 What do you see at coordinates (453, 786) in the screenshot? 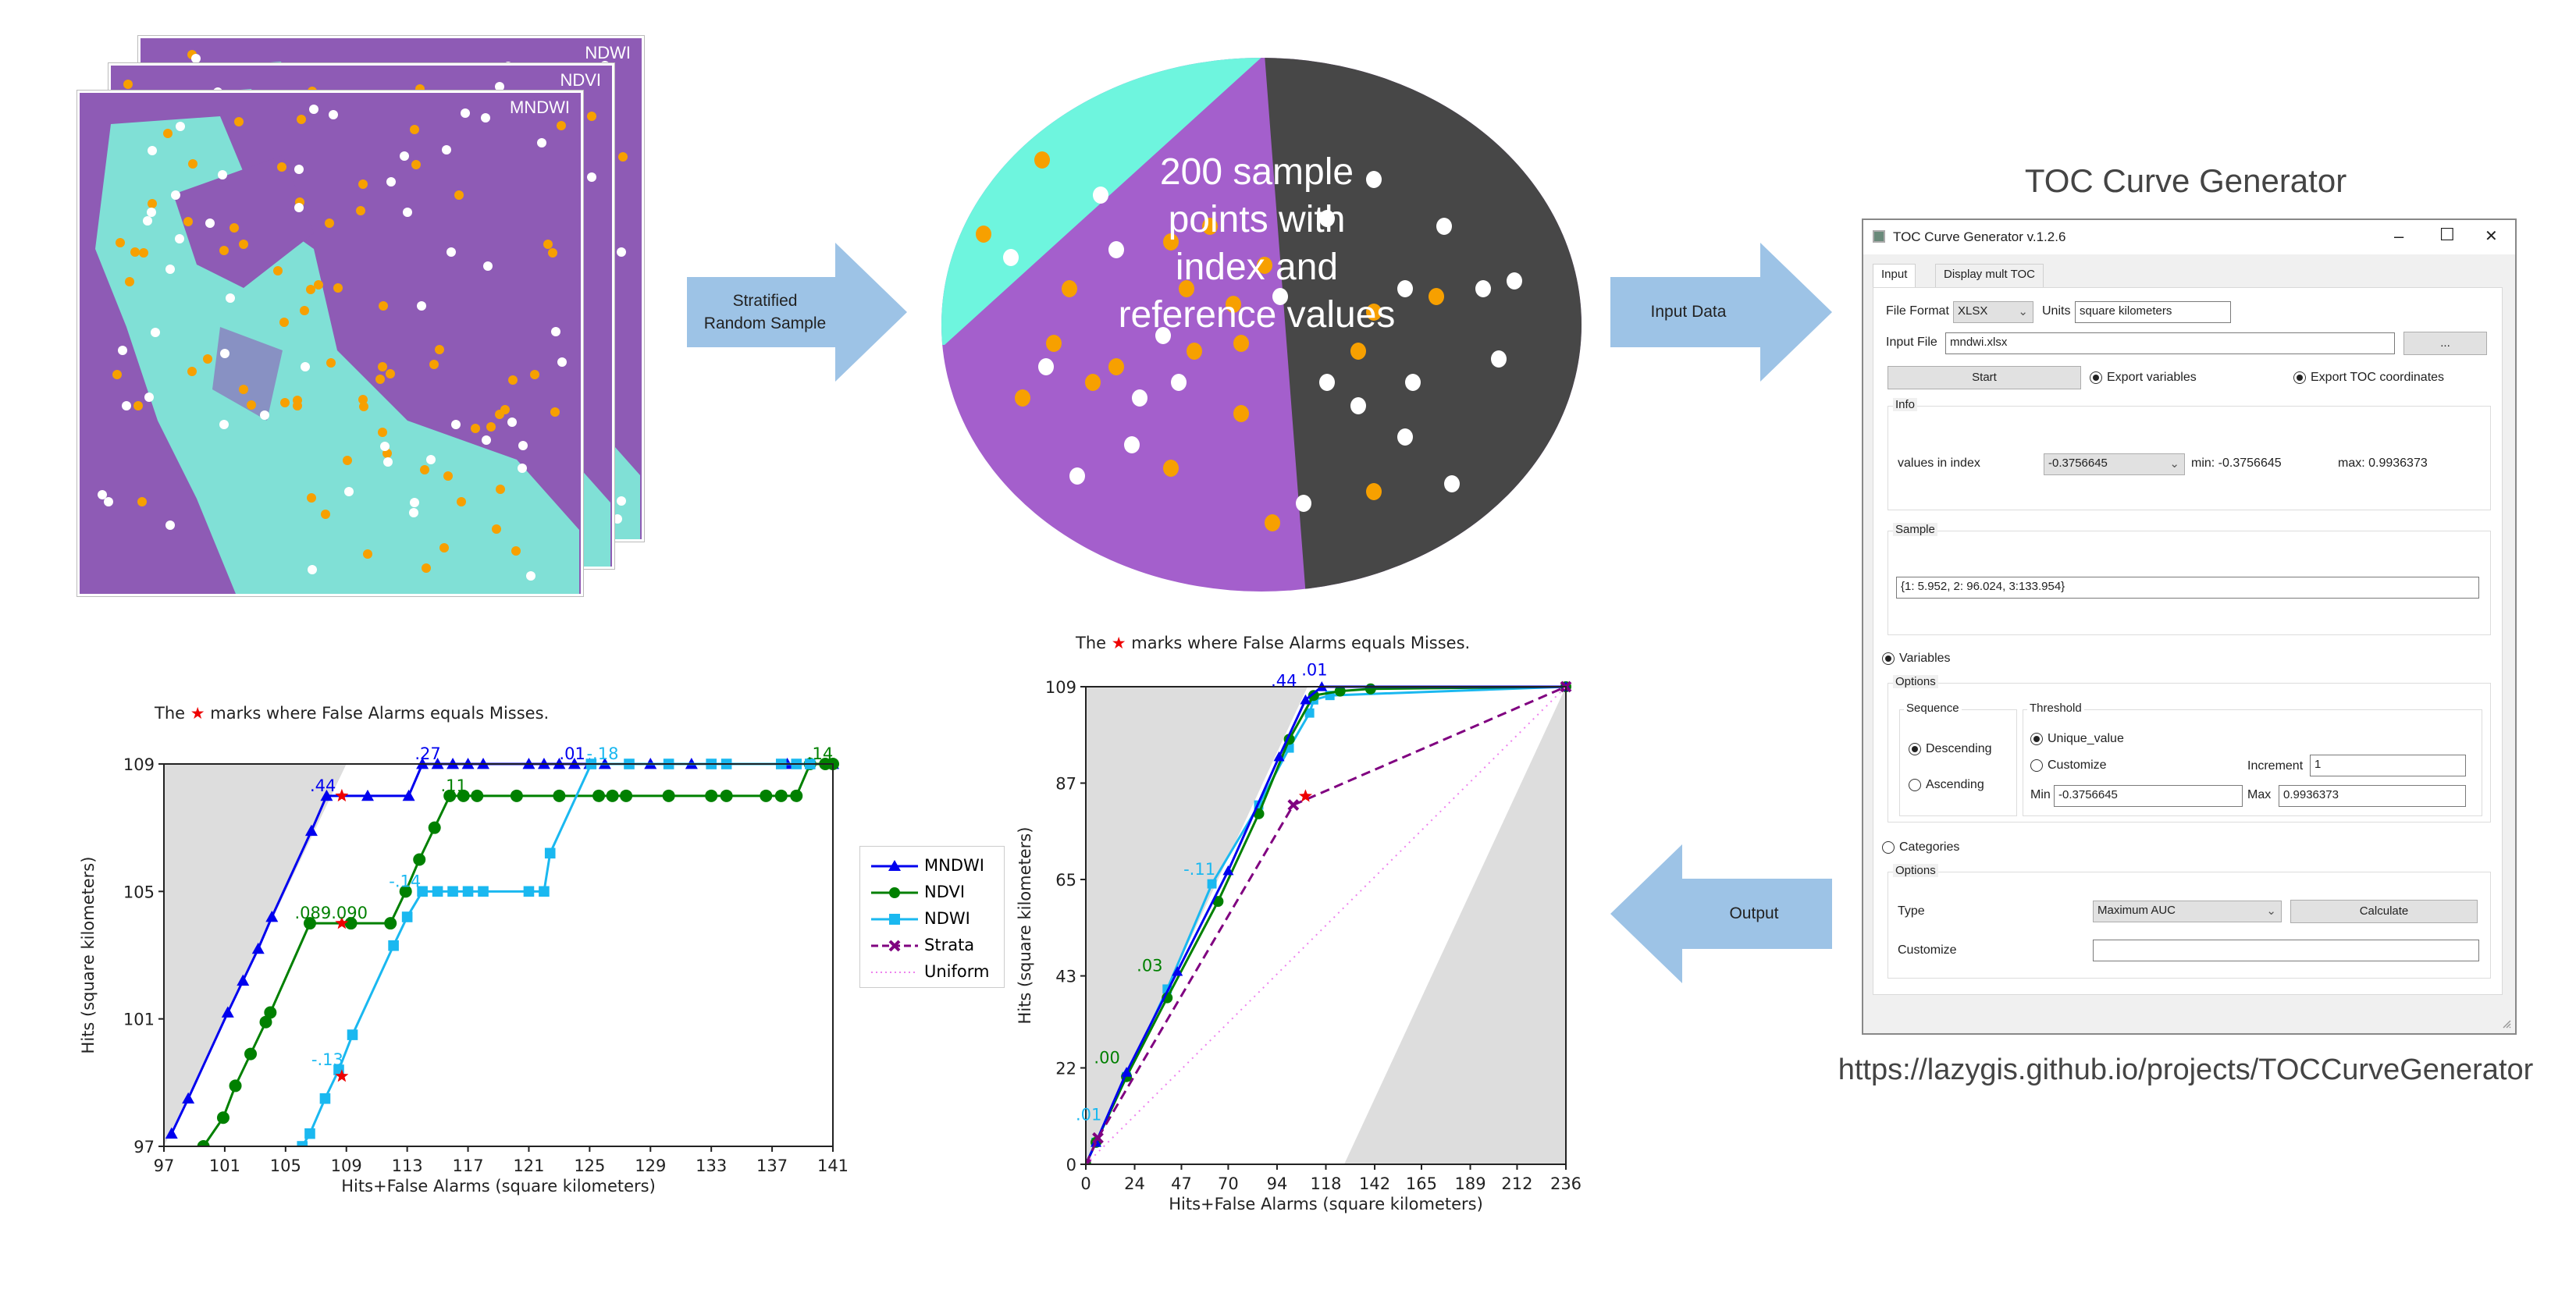
I see `point-annotation: .11` at bounding box center [453, 786].